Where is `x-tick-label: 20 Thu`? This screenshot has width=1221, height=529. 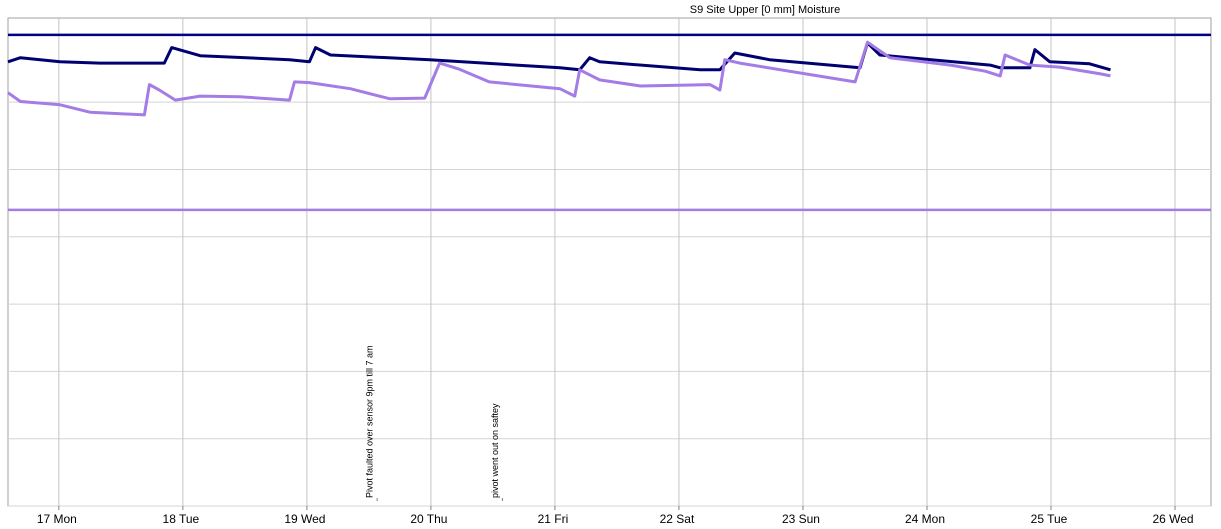
x-tick-label: 20 Thu is located at coordinates (428, 519).